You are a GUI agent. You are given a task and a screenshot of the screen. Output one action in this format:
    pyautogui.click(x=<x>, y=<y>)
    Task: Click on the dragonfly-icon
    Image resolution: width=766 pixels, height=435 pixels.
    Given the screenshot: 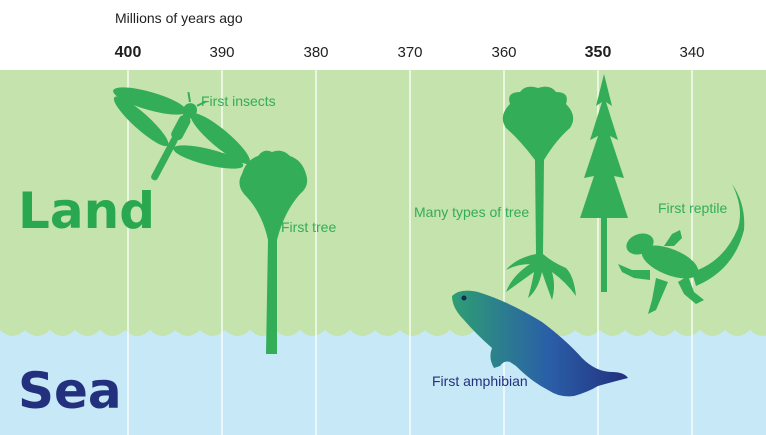 What is the action you would take?
    pyautogui.click(x=182, y=134)
    